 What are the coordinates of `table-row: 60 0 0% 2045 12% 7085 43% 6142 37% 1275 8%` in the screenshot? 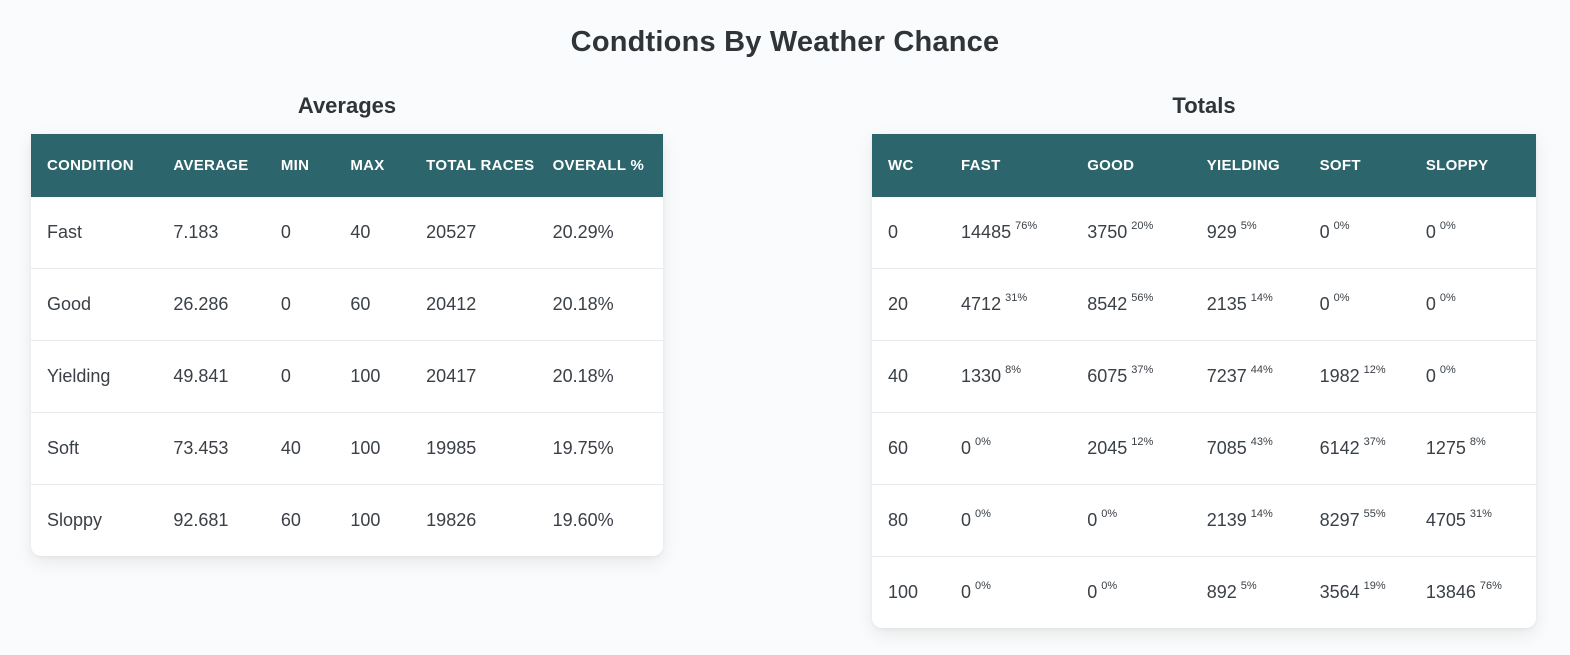 It's located at (1204, 448).